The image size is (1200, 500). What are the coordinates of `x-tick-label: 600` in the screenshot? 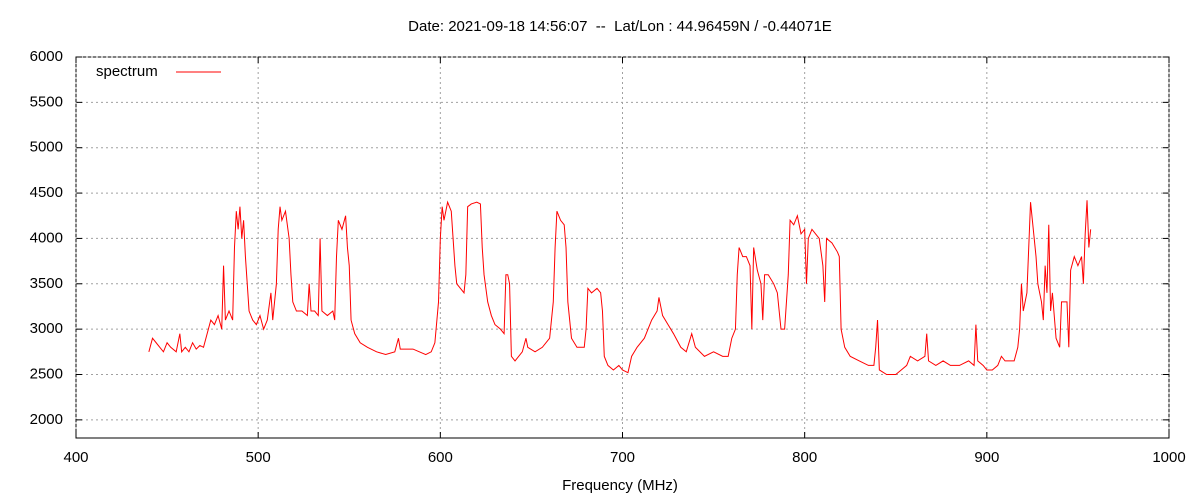 It's located at (440, 457).